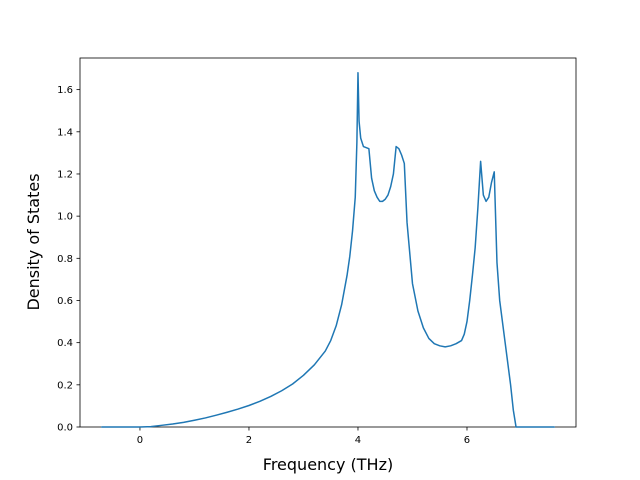 This screenshot has width=640, height=480. I want to click on y-tick-label: 0.2, so click(65, 385).